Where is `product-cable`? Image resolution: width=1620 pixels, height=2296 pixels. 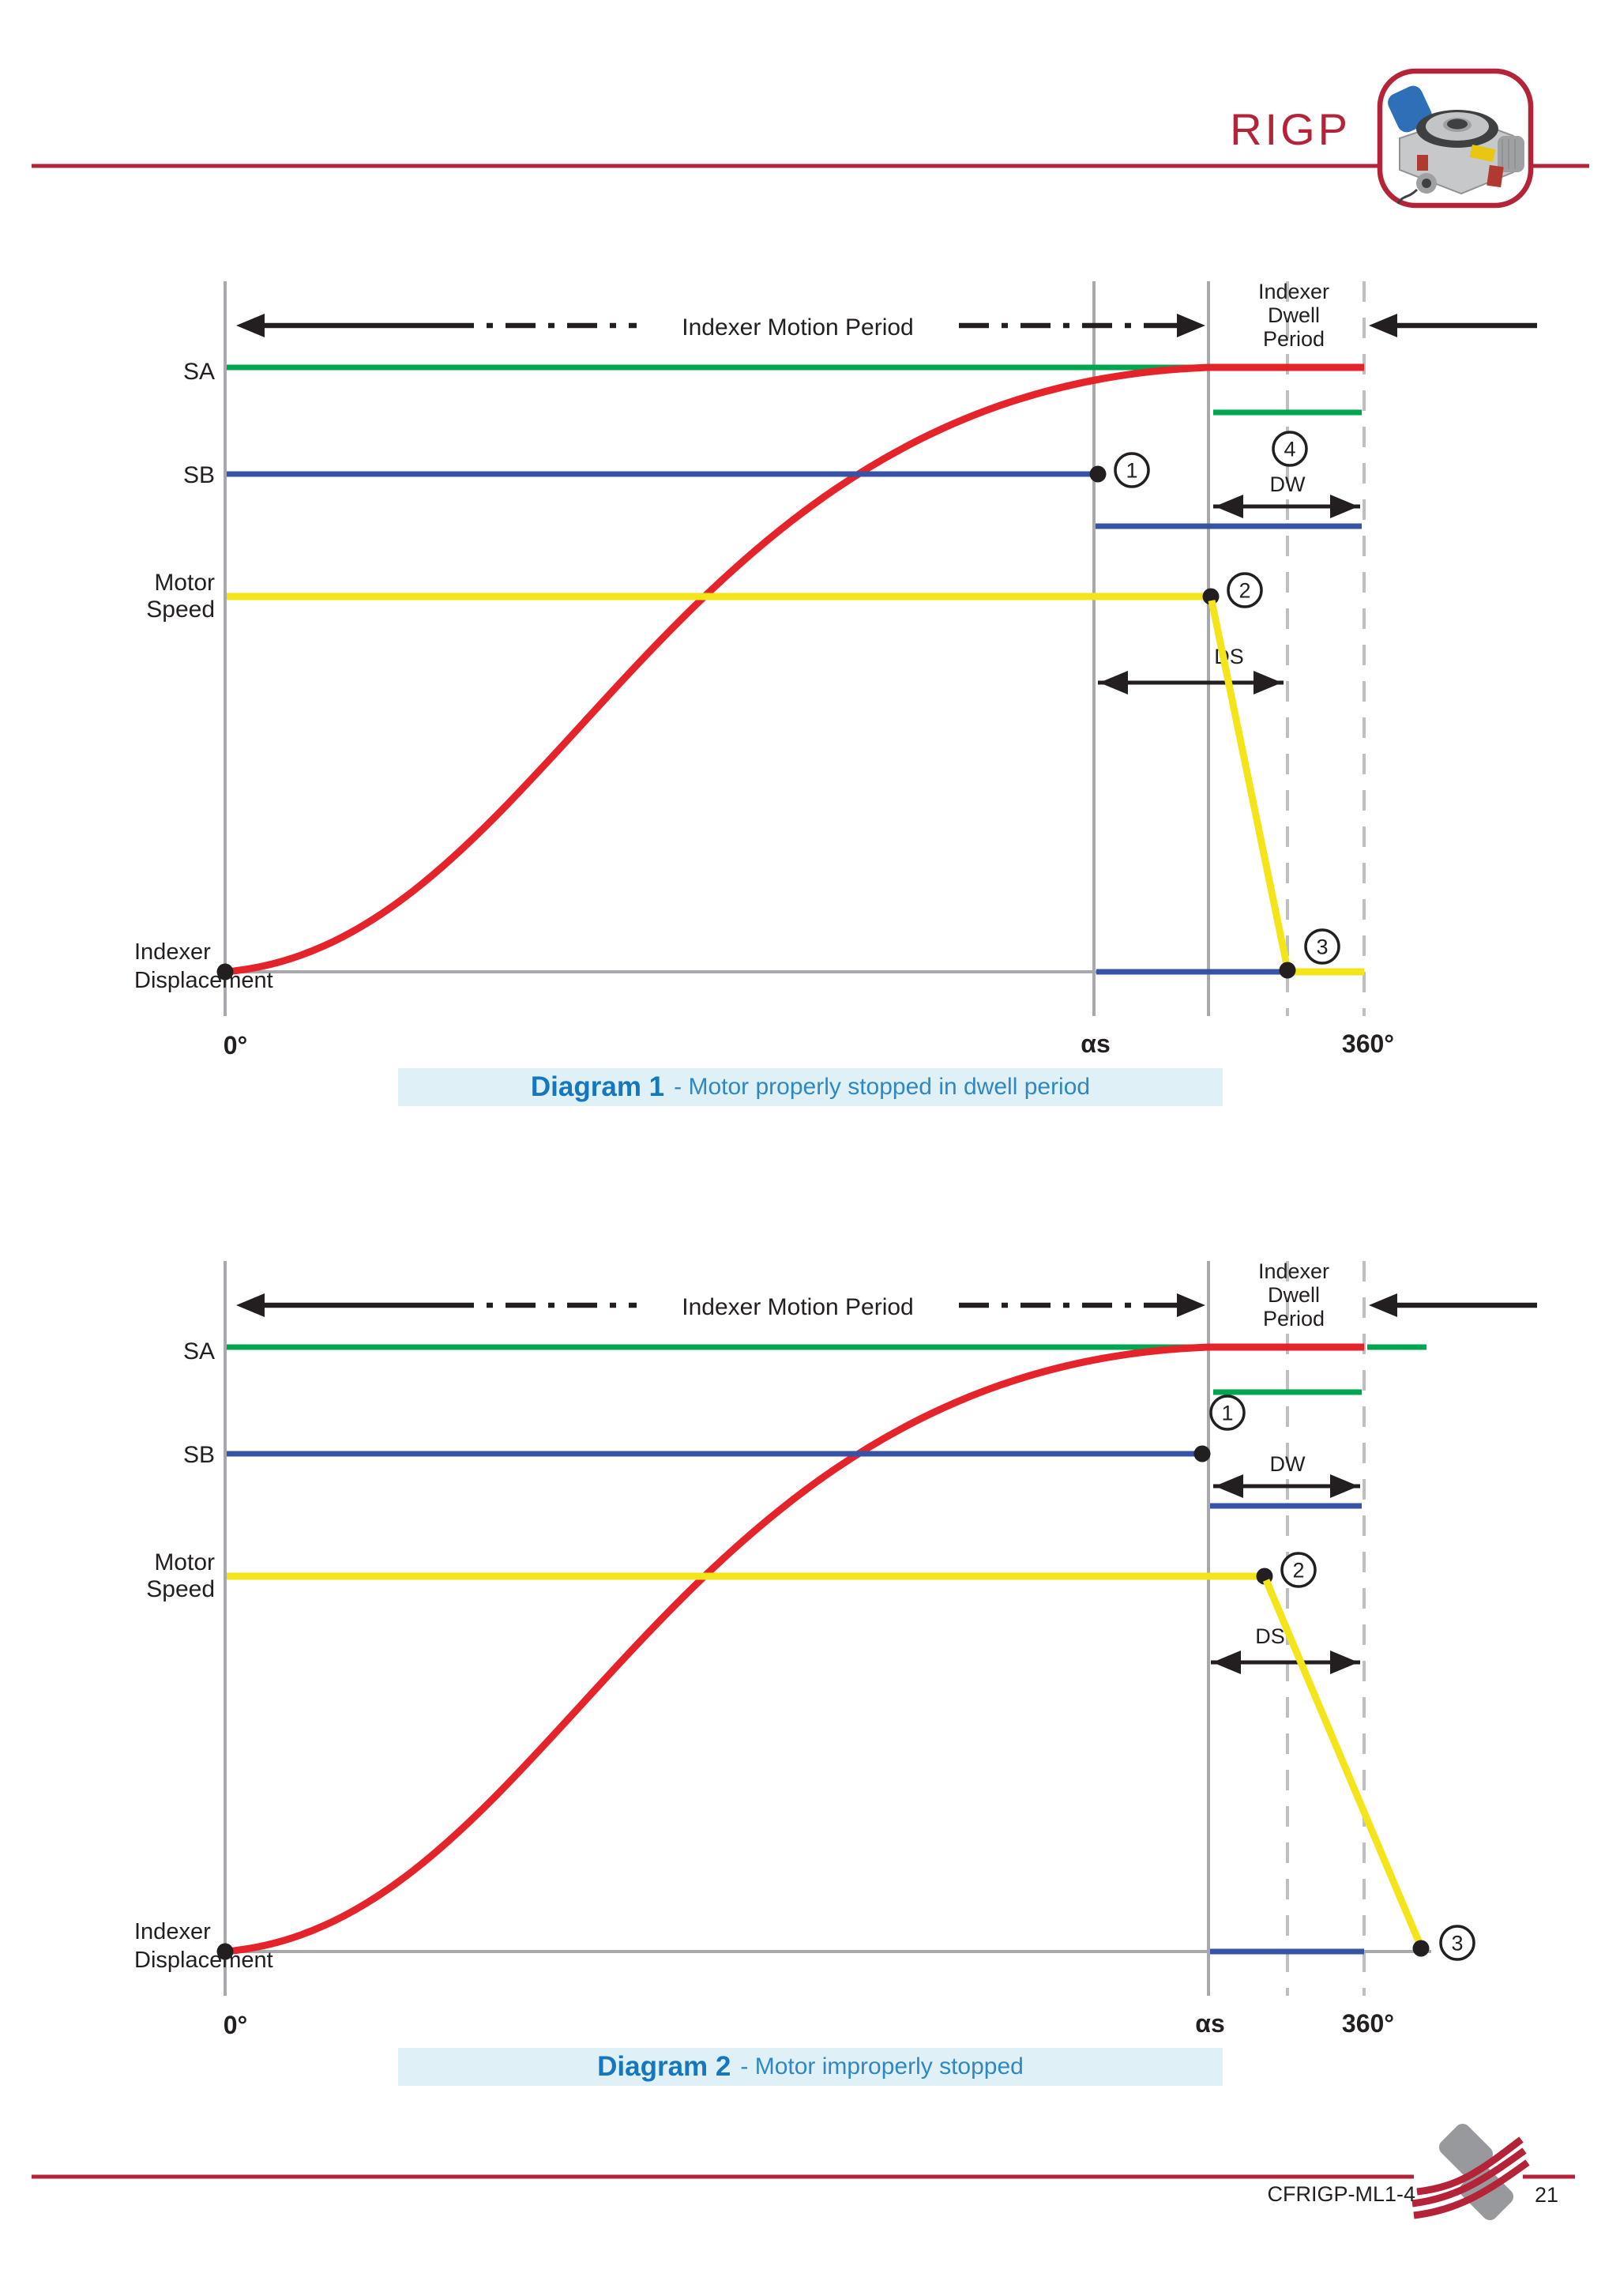 product-cable is located at coordinates (1407, 196).